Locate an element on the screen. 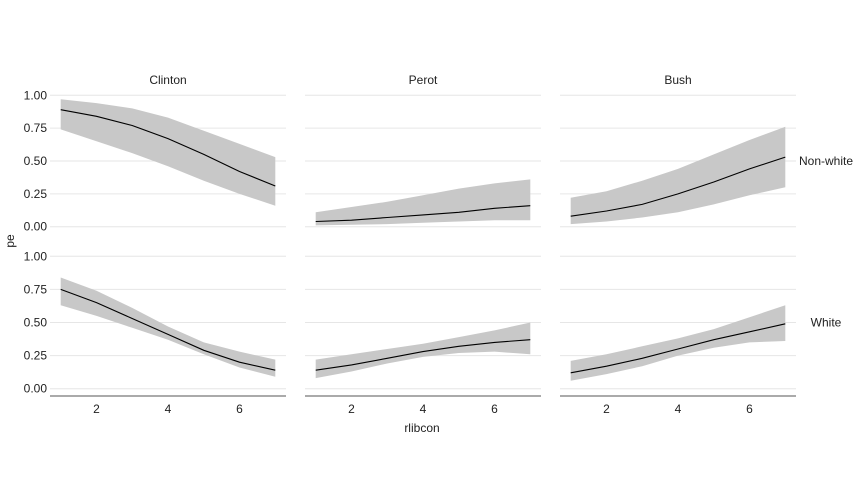 This screenshot has height=504, width=864. estimate-line-clinton-white is located at coordinates (168, 329).